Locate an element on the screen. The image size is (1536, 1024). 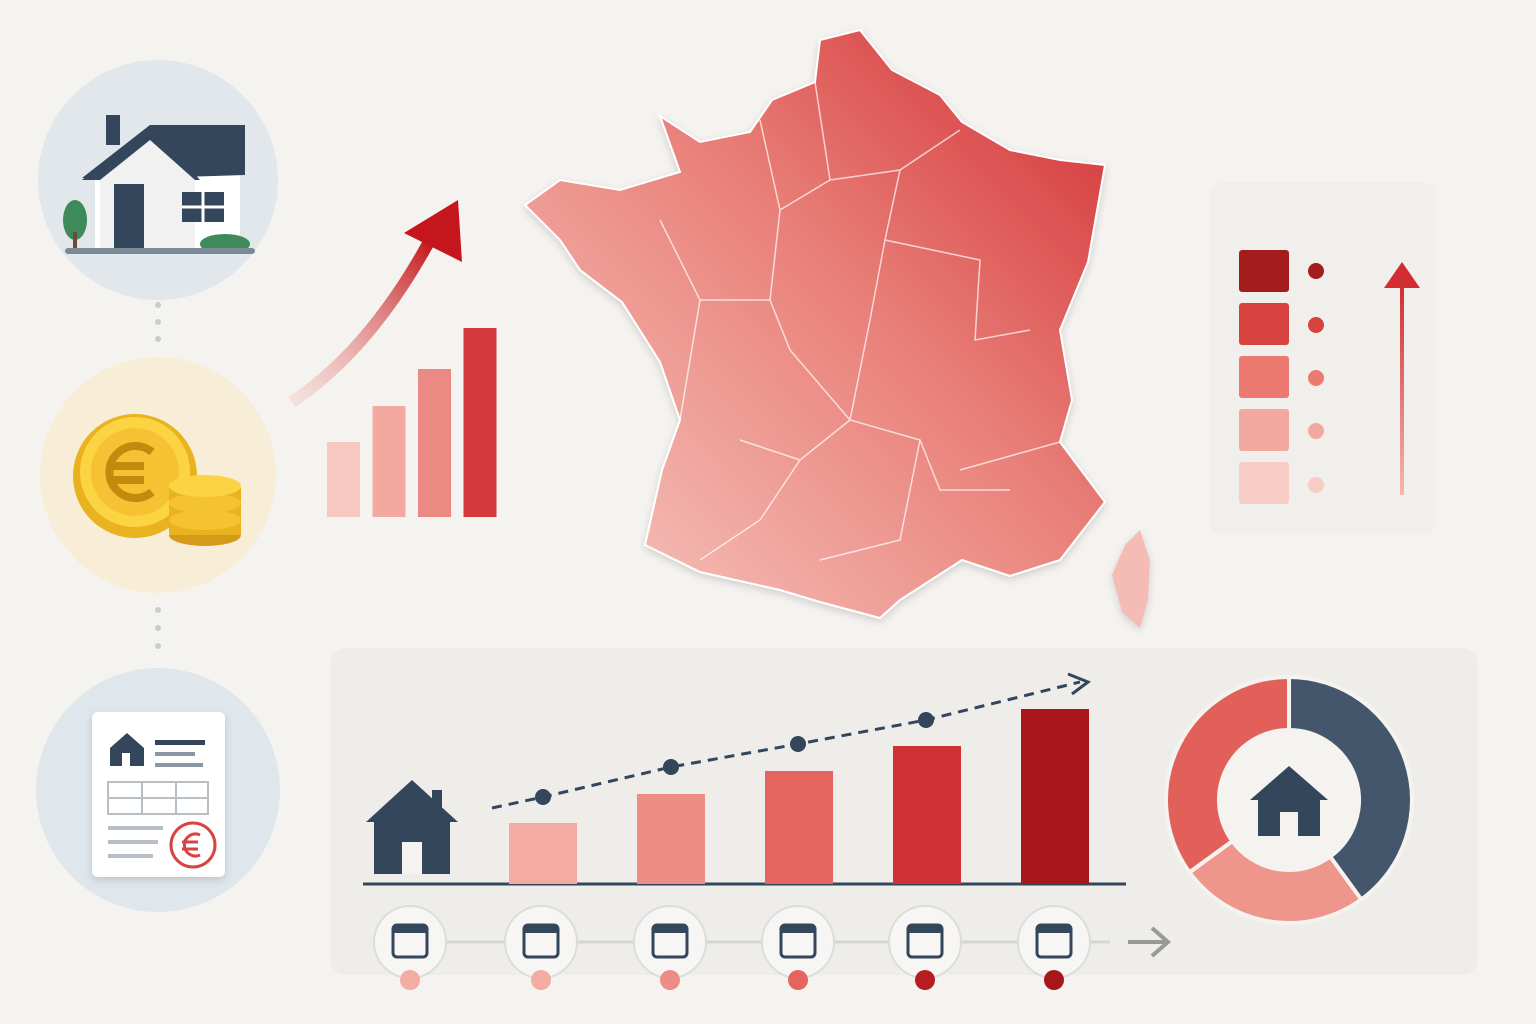
house-icon is located at coordinates (159, 184).